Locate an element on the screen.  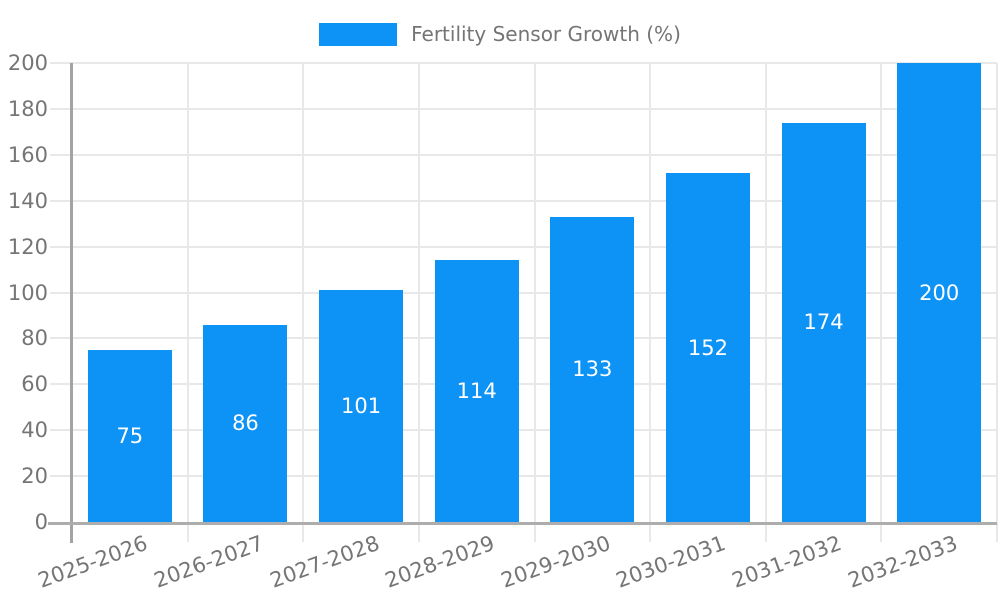
y-axis-tick-label: 80 is located at coordinates (34, 338).